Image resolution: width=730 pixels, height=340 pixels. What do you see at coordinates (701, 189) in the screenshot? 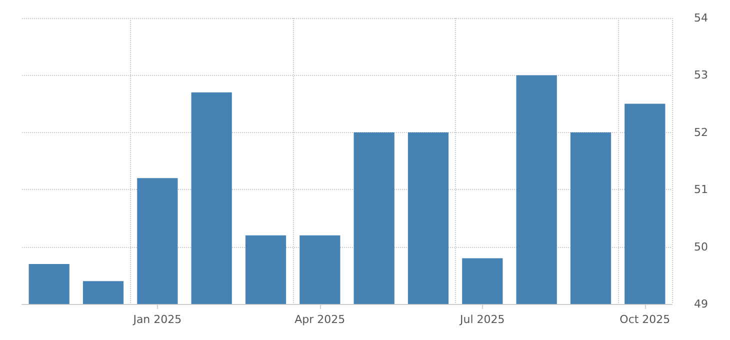
I see `y-tick-label: 51` at bounding box center [701, 189].